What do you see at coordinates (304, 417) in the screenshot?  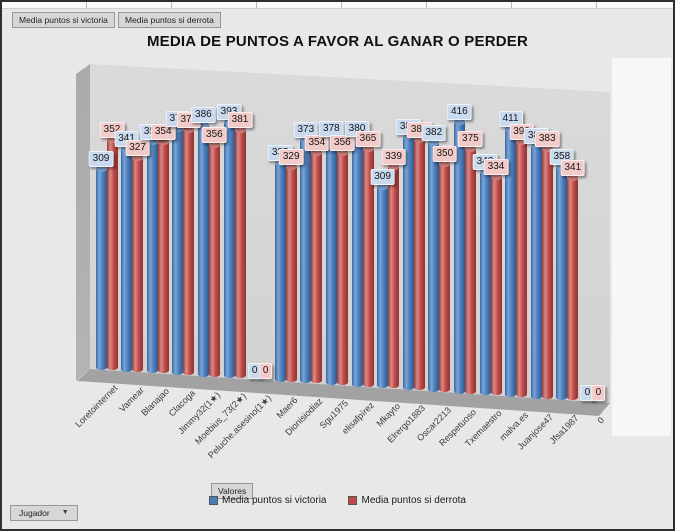 I see `category-label: Dionisiodiaz` at bounding box center [304, 417].